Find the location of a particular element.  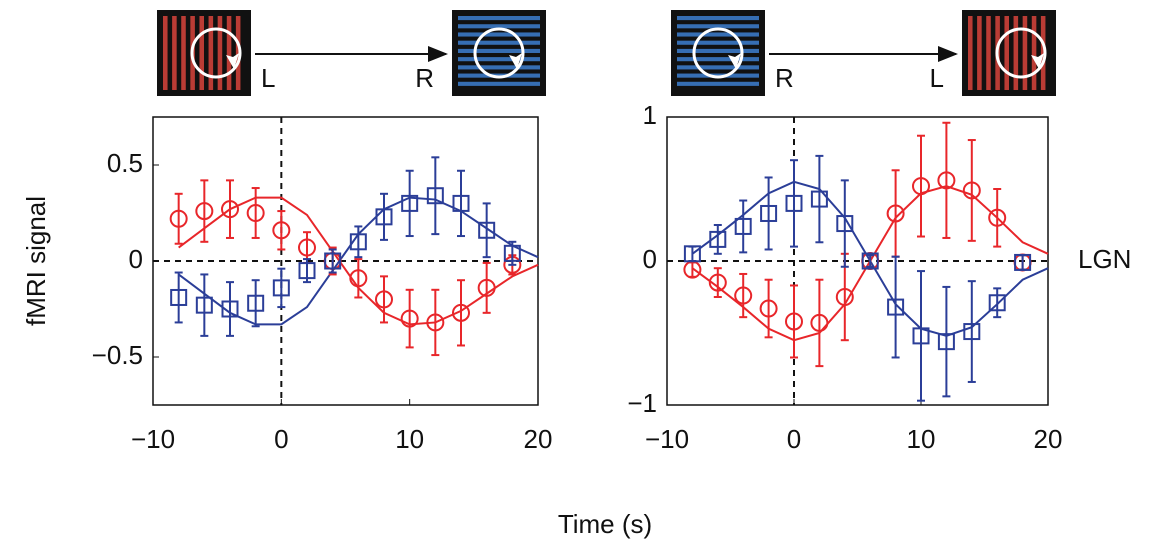

y-tick-label: −1 is located at coordinates (642, 403).